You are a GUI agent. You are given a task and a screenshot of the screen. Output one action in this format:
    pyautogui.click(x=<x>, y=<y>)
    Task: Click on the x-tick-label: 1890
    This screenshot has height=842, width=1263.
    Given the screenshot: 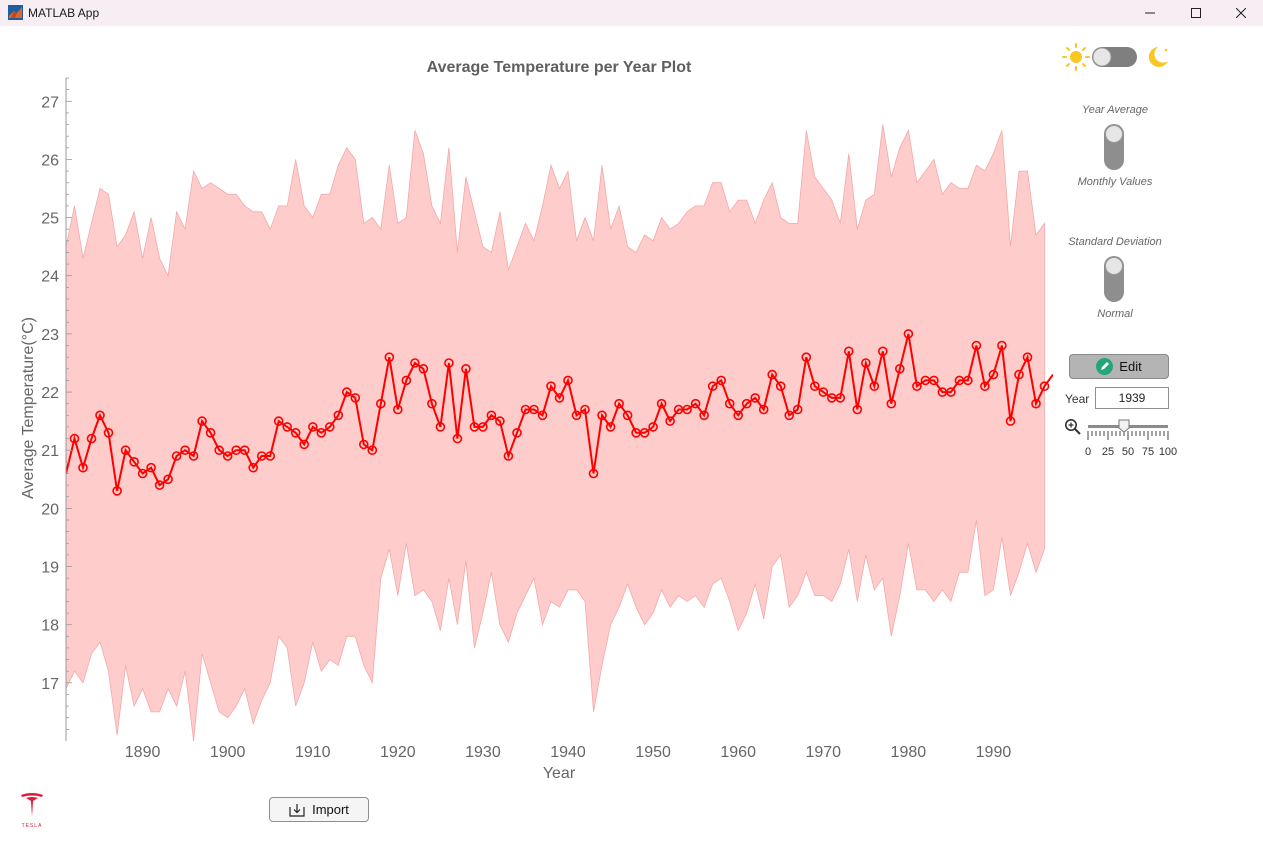 What is the action you would take?
    pyautogui.click(x=143, y=752)
    